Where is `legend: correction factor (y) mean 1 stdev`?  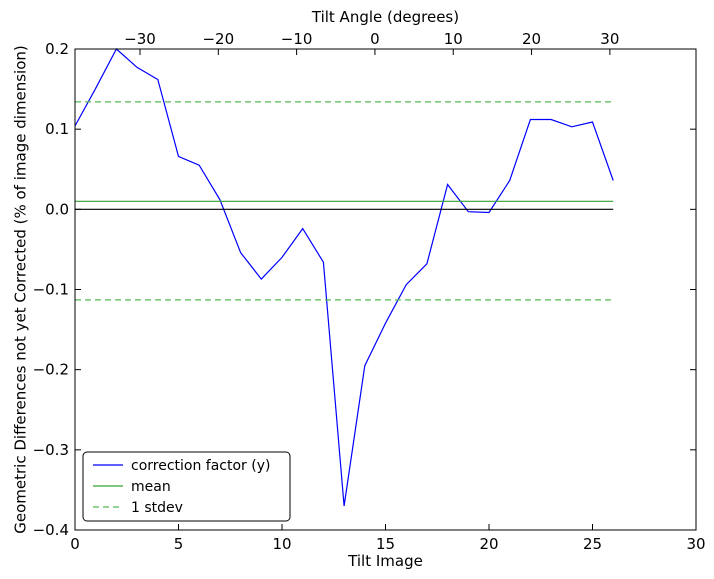
legend: correction factor (y) mean 1 stdev is located at coordinates (186, 486).